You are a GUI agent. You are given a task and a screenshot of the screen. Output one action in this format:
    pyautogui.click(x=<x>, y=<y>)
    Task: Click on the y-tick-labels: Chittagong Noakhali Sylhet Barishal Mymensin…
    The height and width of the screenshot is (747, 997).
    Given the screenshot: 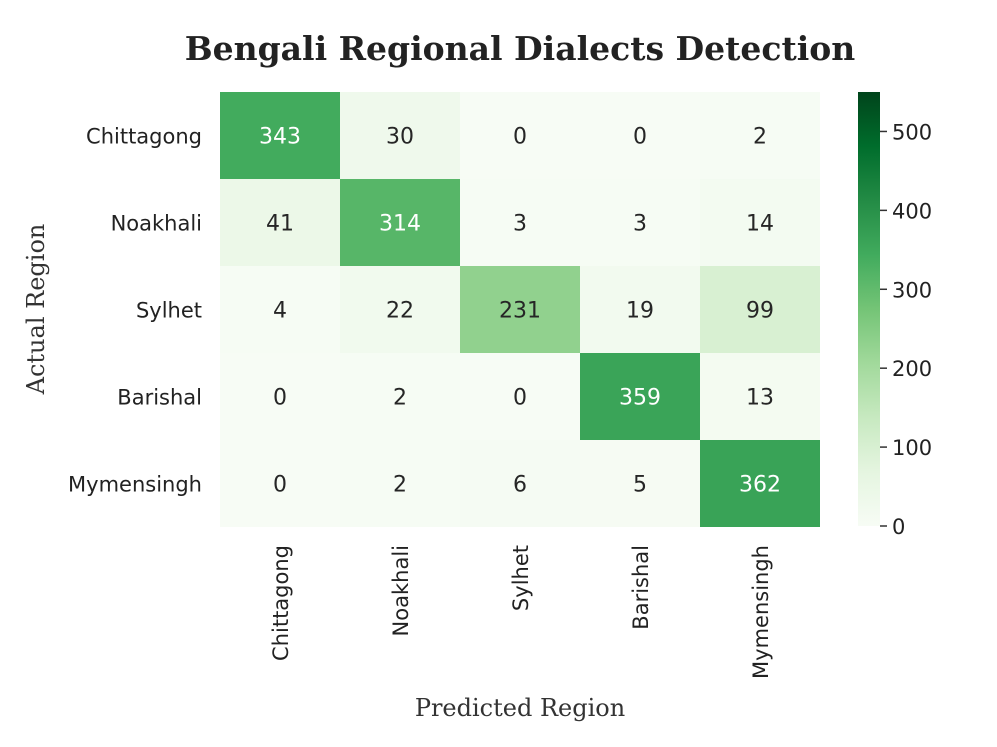 What is the action you would take?
    pyautogui.click(x=135, y=311)
    